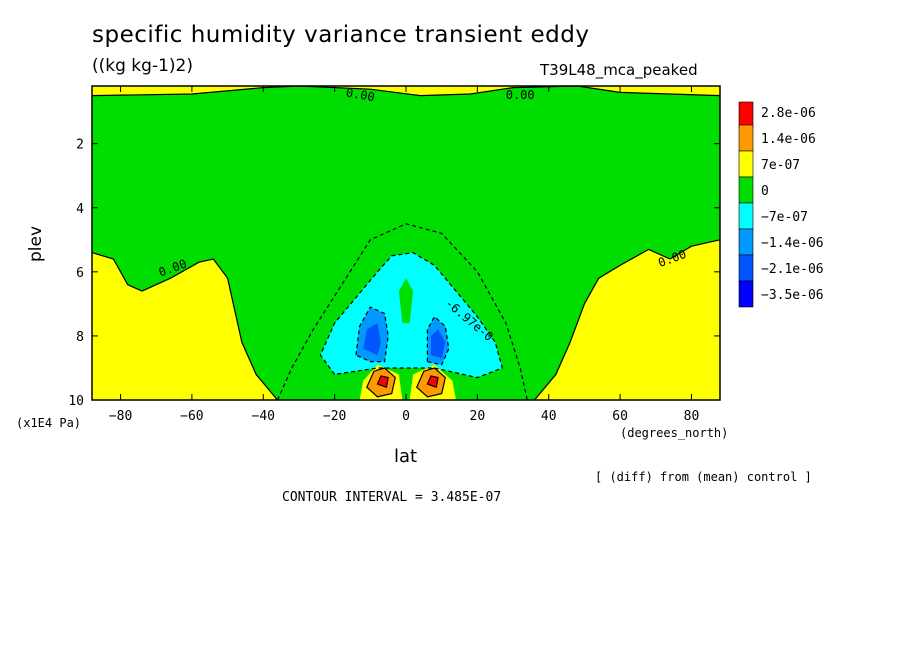 Image resolution: width=904 pixels, height=654 pixels. I want to click on x-tick-label: −40, so click(263, 416).